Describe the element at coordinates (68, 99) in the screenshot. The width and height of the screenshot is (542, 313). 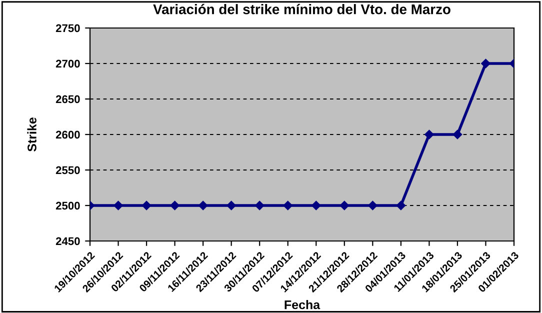
I see `y-tick-label: 2650` at that location.